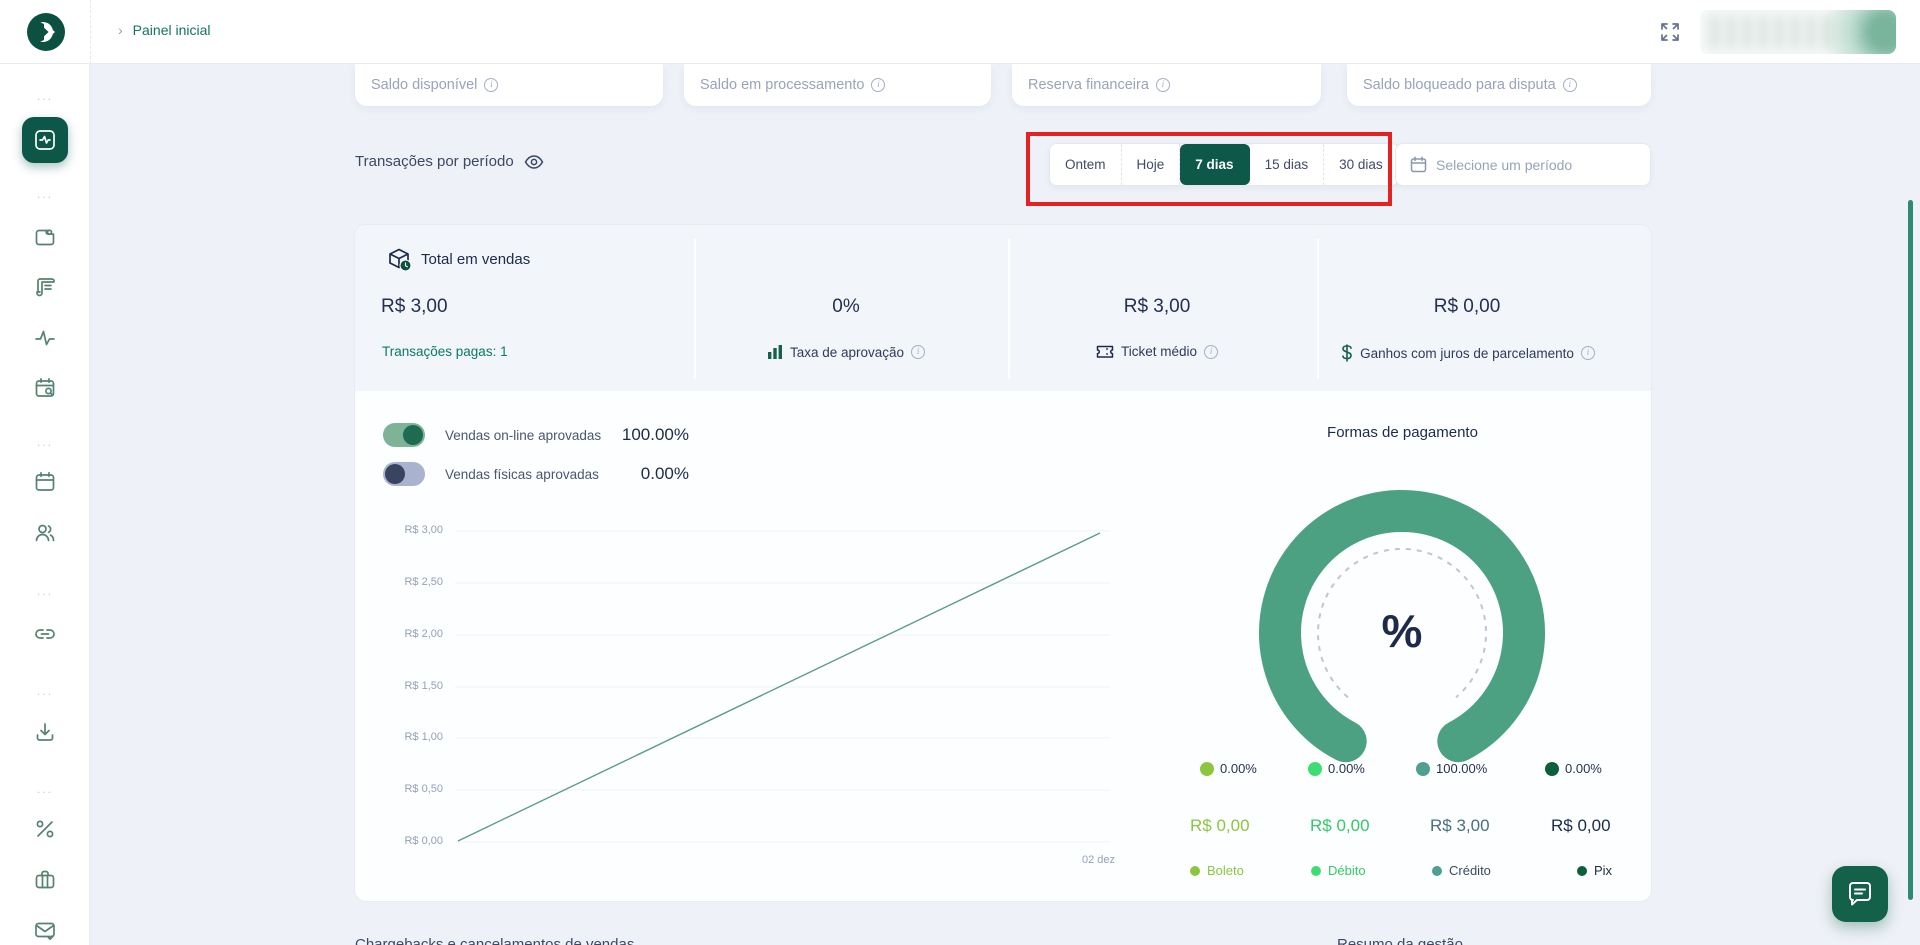 Image resolution: width=1920 pixels, height=945 pixels. I want to click on breadcrumb-label: Painel inicial, so click(171, 30).